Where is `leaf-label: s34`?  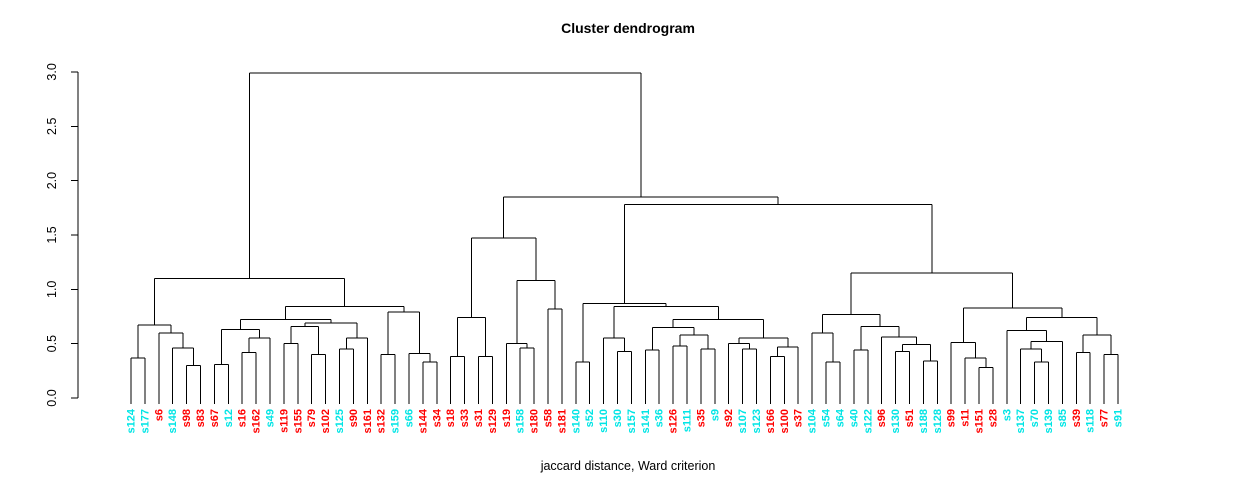 leaf-label: s34 is located at coordinates (437, 417).